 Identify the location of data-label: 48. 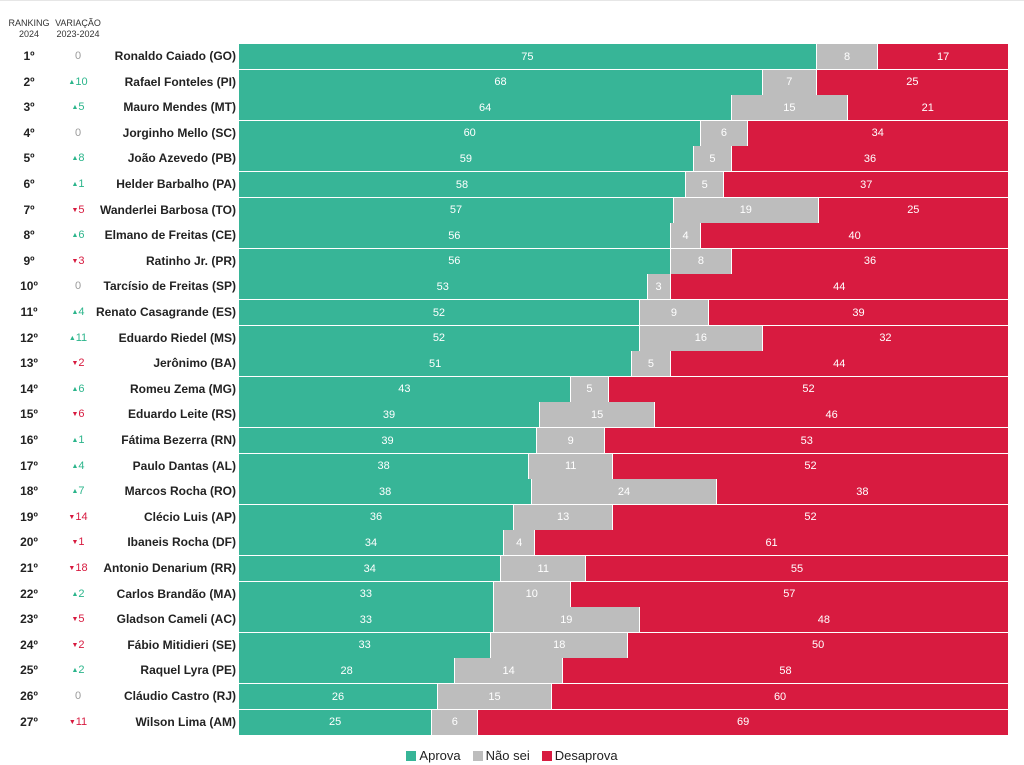
(824, 619).